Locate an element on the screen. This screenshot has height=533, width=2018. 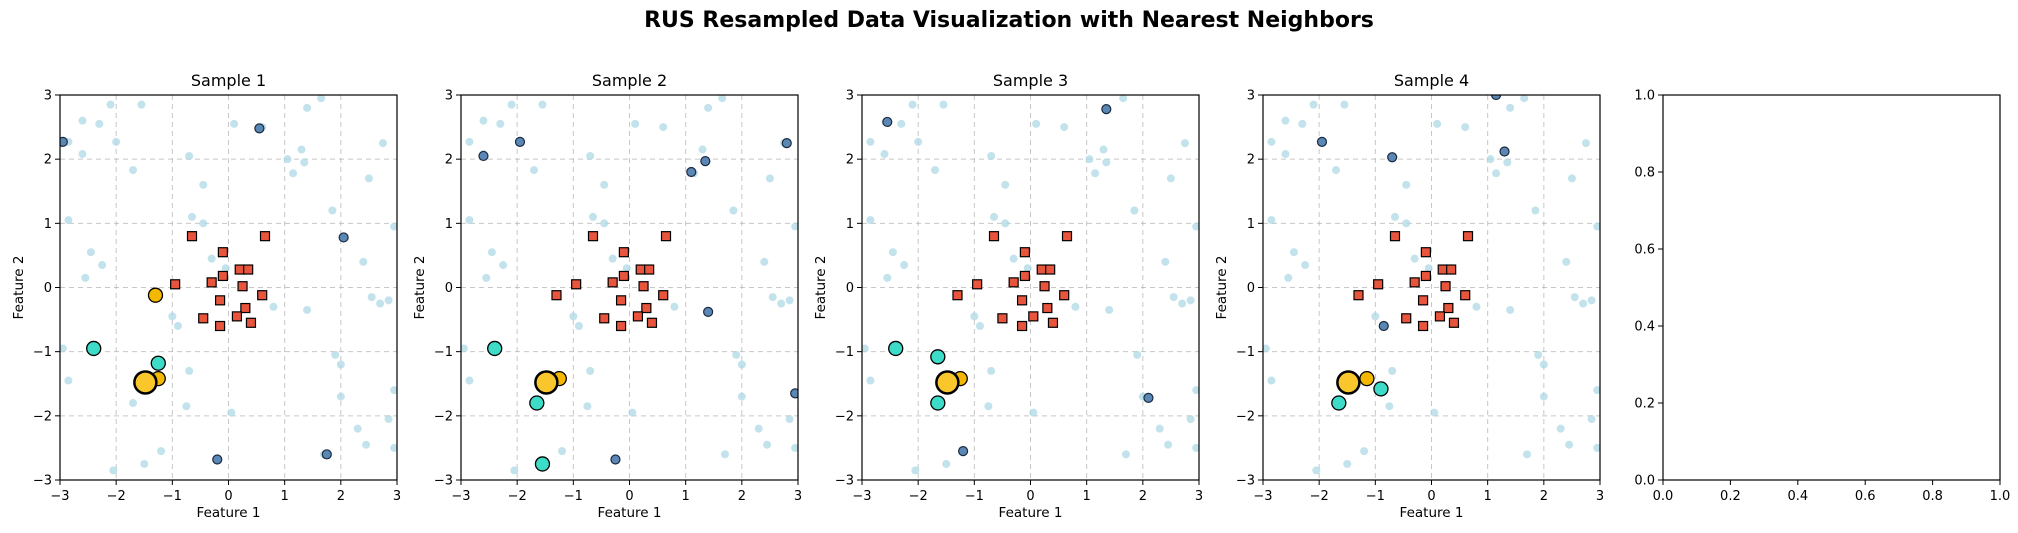
x-tick-label: −2 is located at coordinates (116, 496).